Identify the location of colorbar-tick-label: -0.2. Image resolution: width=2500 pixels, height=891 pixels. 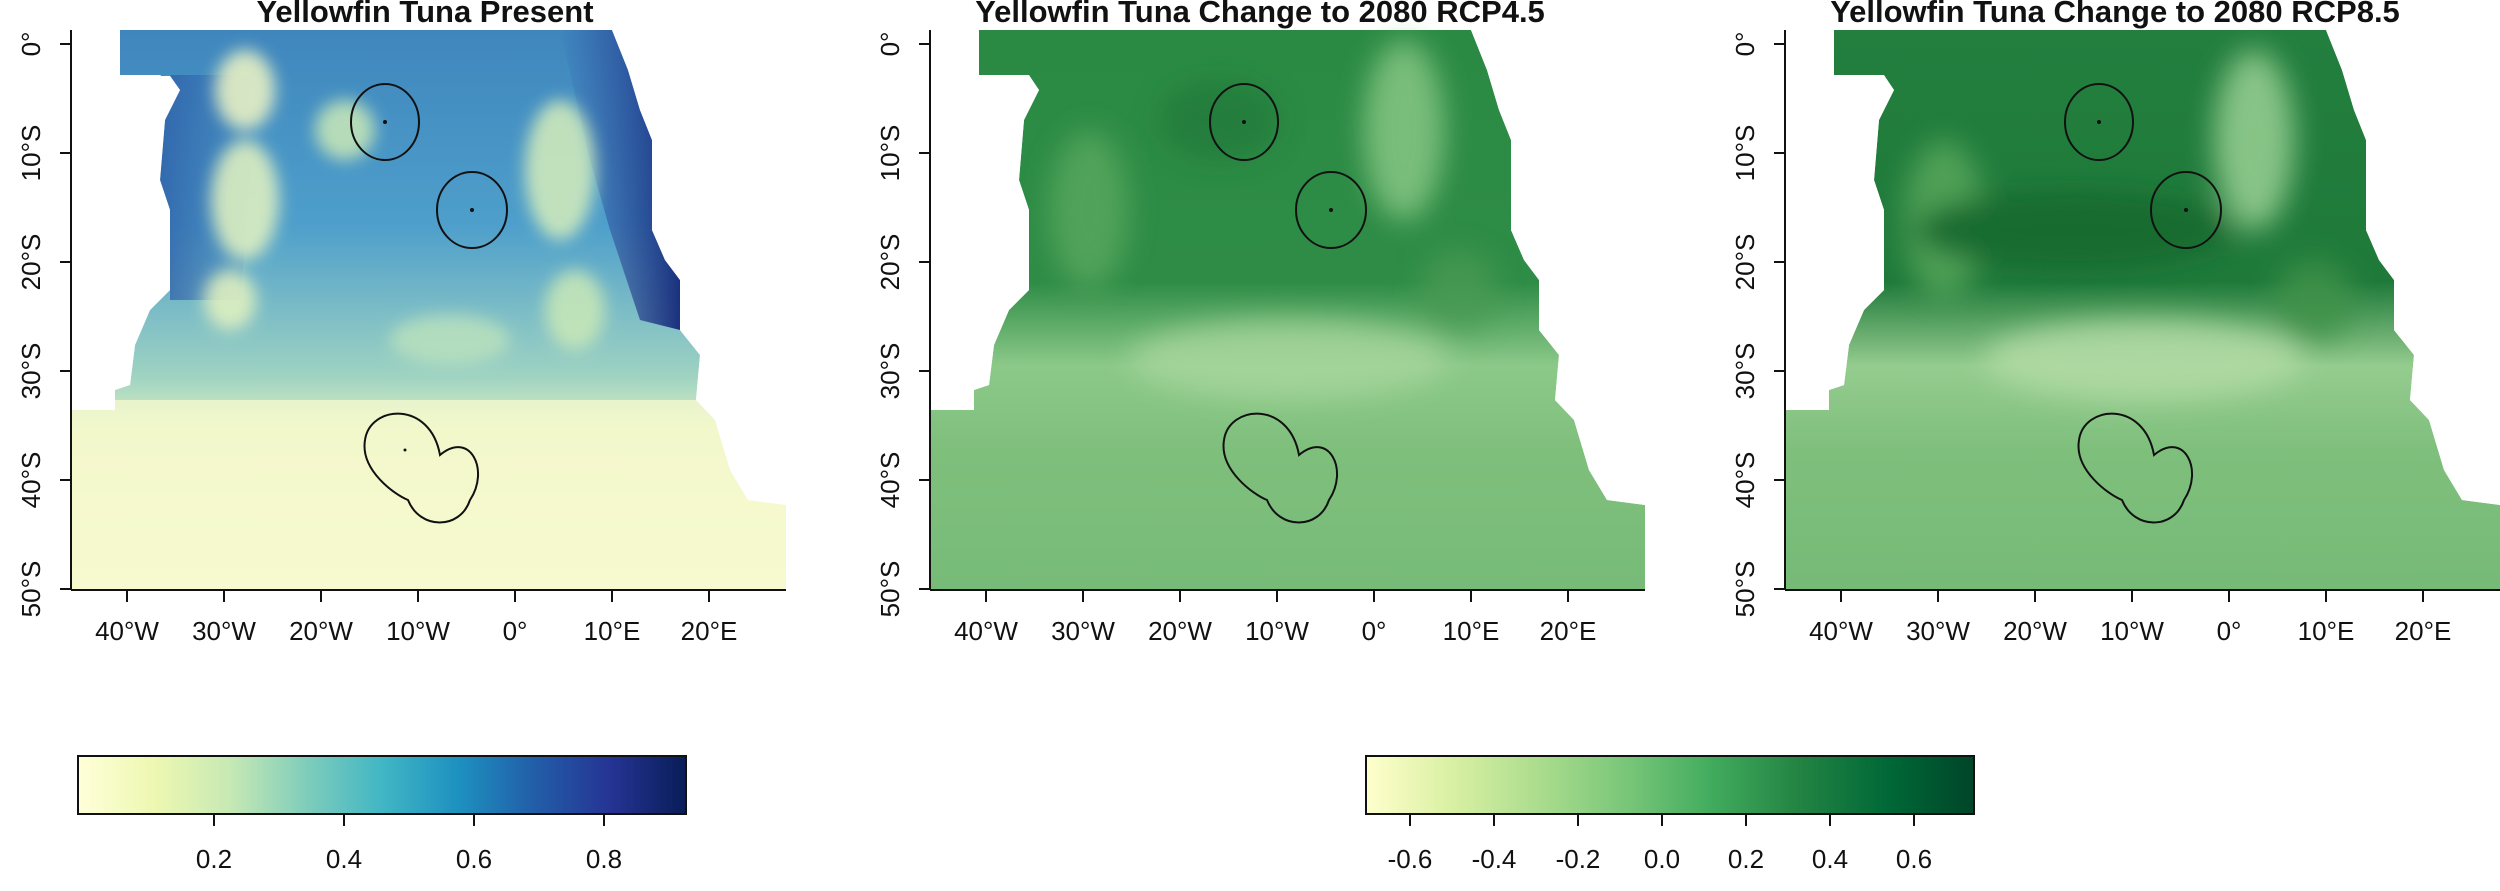
(1578, 859).